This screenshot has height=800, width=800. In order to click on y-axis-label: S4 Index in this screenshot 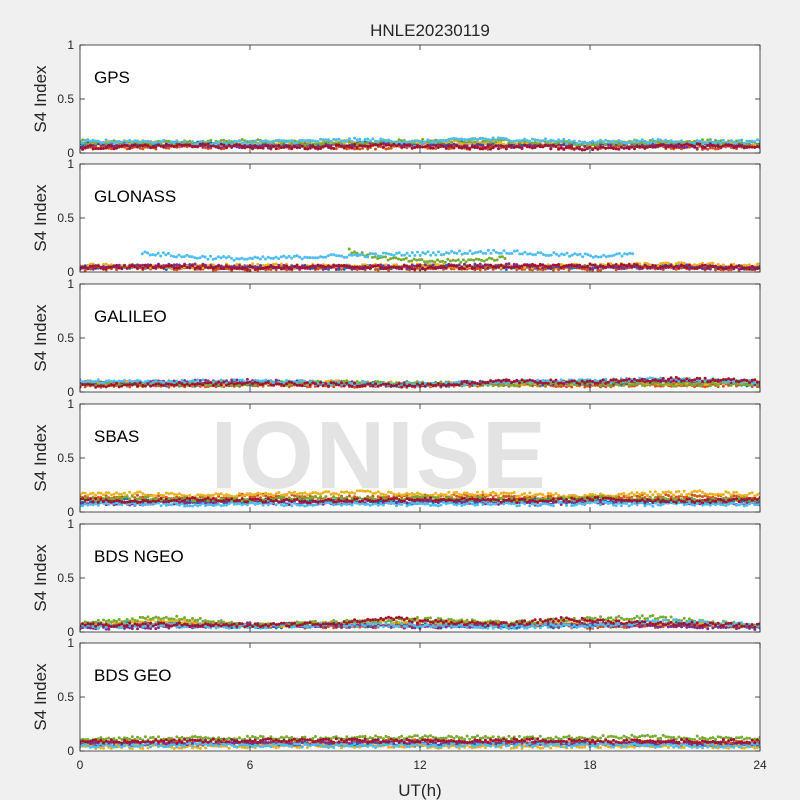, I will do `click(40, 218)`.